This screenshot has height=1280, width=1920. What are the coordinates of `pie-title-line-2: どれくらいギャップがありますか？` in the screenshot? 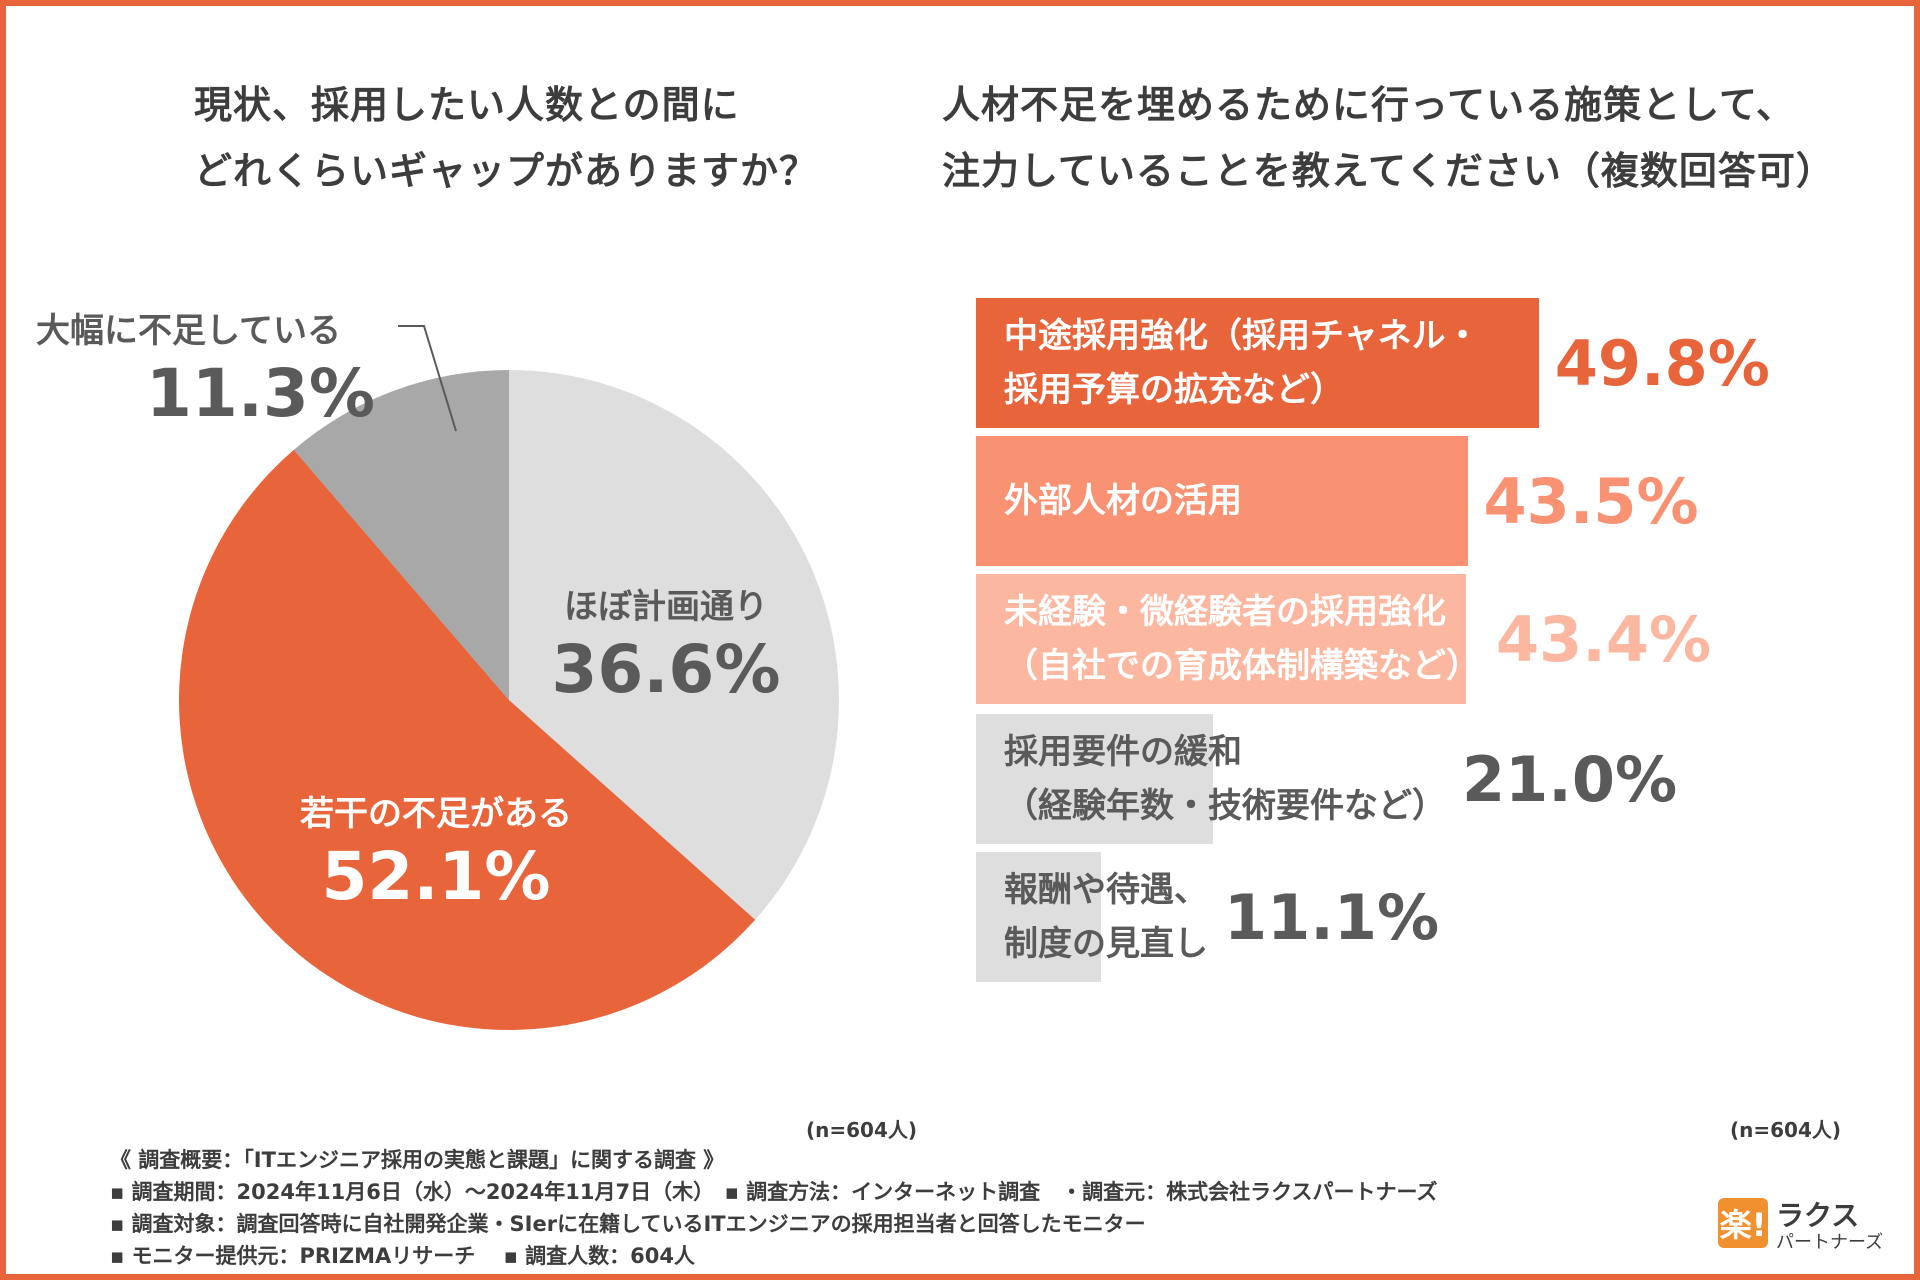 It's located at (506, 171).